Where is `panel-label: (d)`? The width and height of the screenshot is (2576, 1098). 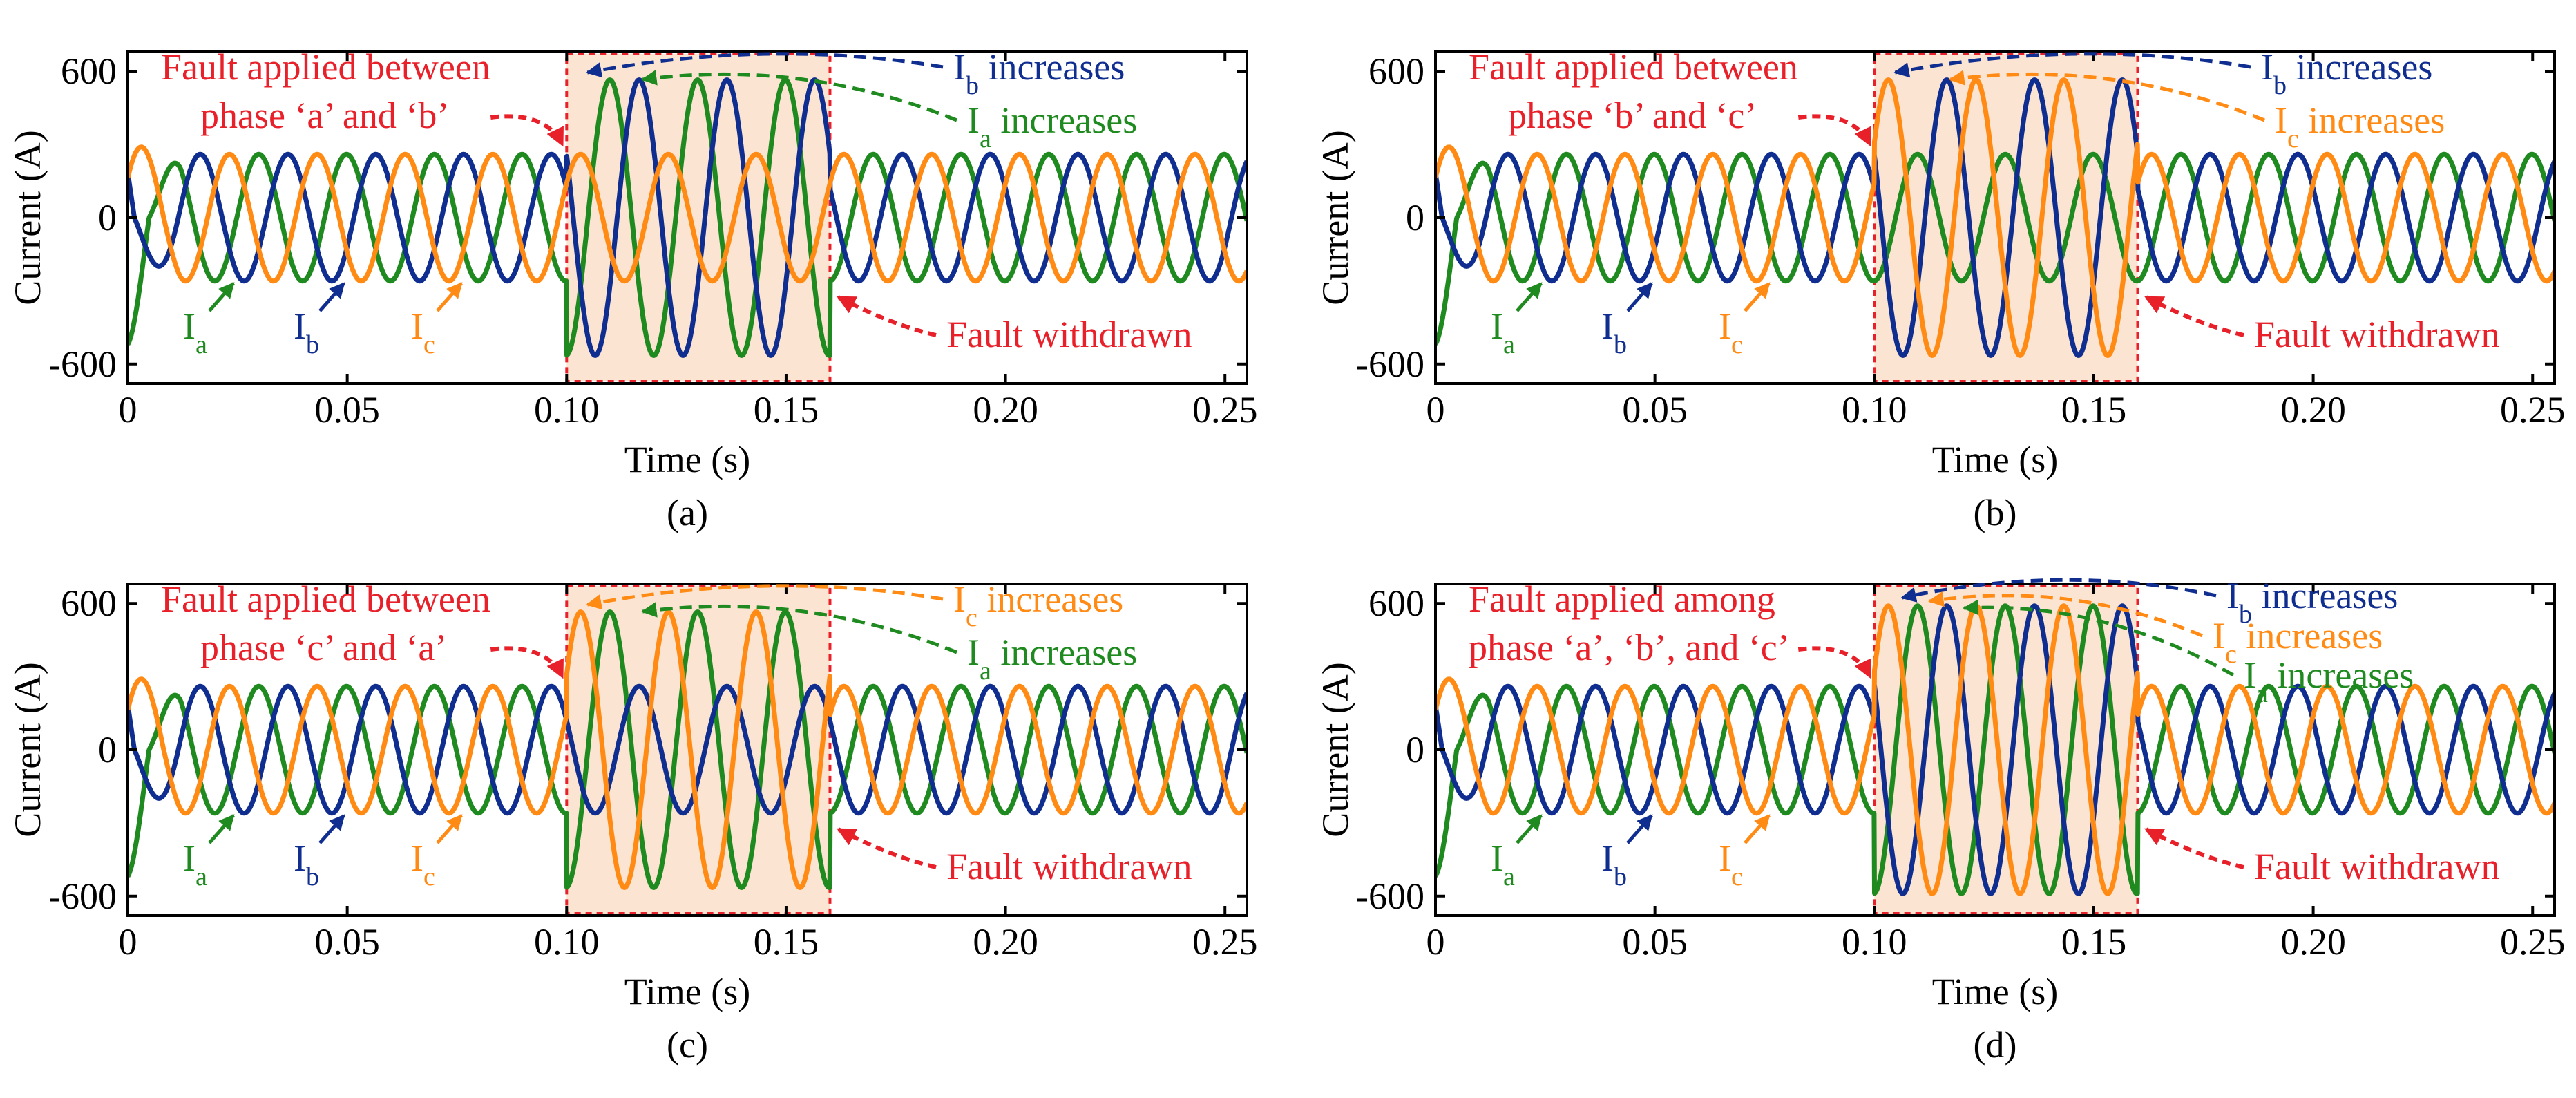
panel-label: (d) is located at coordinates (1995, 1045).